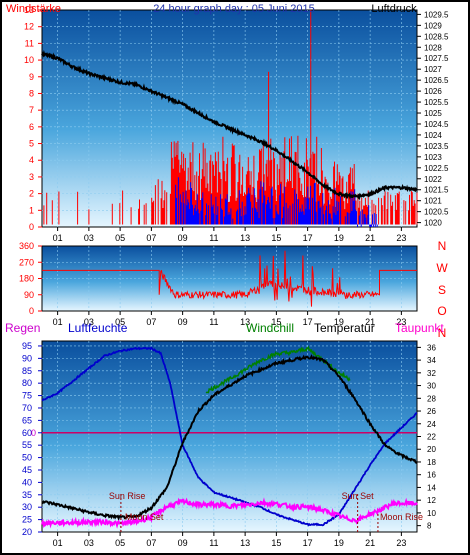  What do you see at coordinates (401, 543) in the screenshot?
I see `p3-xtick-label: 23` at bounding box center [401, 543].